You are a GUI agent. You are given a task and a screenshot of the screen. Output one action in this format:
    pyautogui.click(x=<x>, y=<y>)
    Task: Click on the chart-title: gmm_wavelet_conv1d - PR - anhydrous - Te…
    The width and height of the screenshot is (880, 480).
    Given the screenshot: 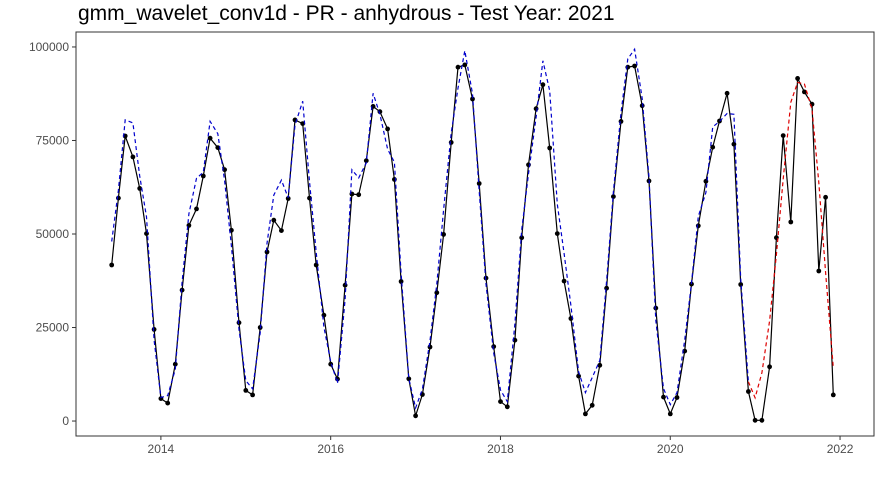 What is the action you would take?
    pyautogui.click(x=346, y=13)
    